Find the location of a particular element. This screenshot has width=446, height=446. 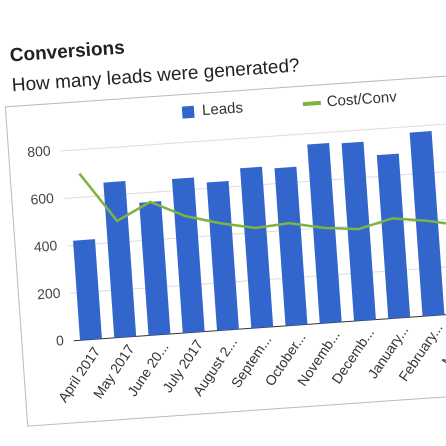

legend-label: Leads is located at coordinates (223, 109).